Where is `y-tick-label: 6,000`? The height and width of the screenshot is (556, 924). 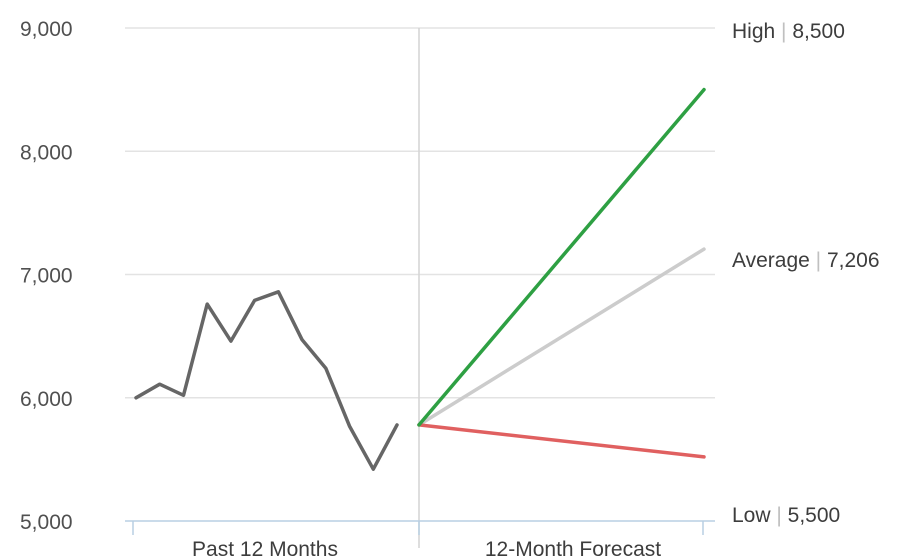 y-tick-label: 6,000 is located at coordinates (46, 399).